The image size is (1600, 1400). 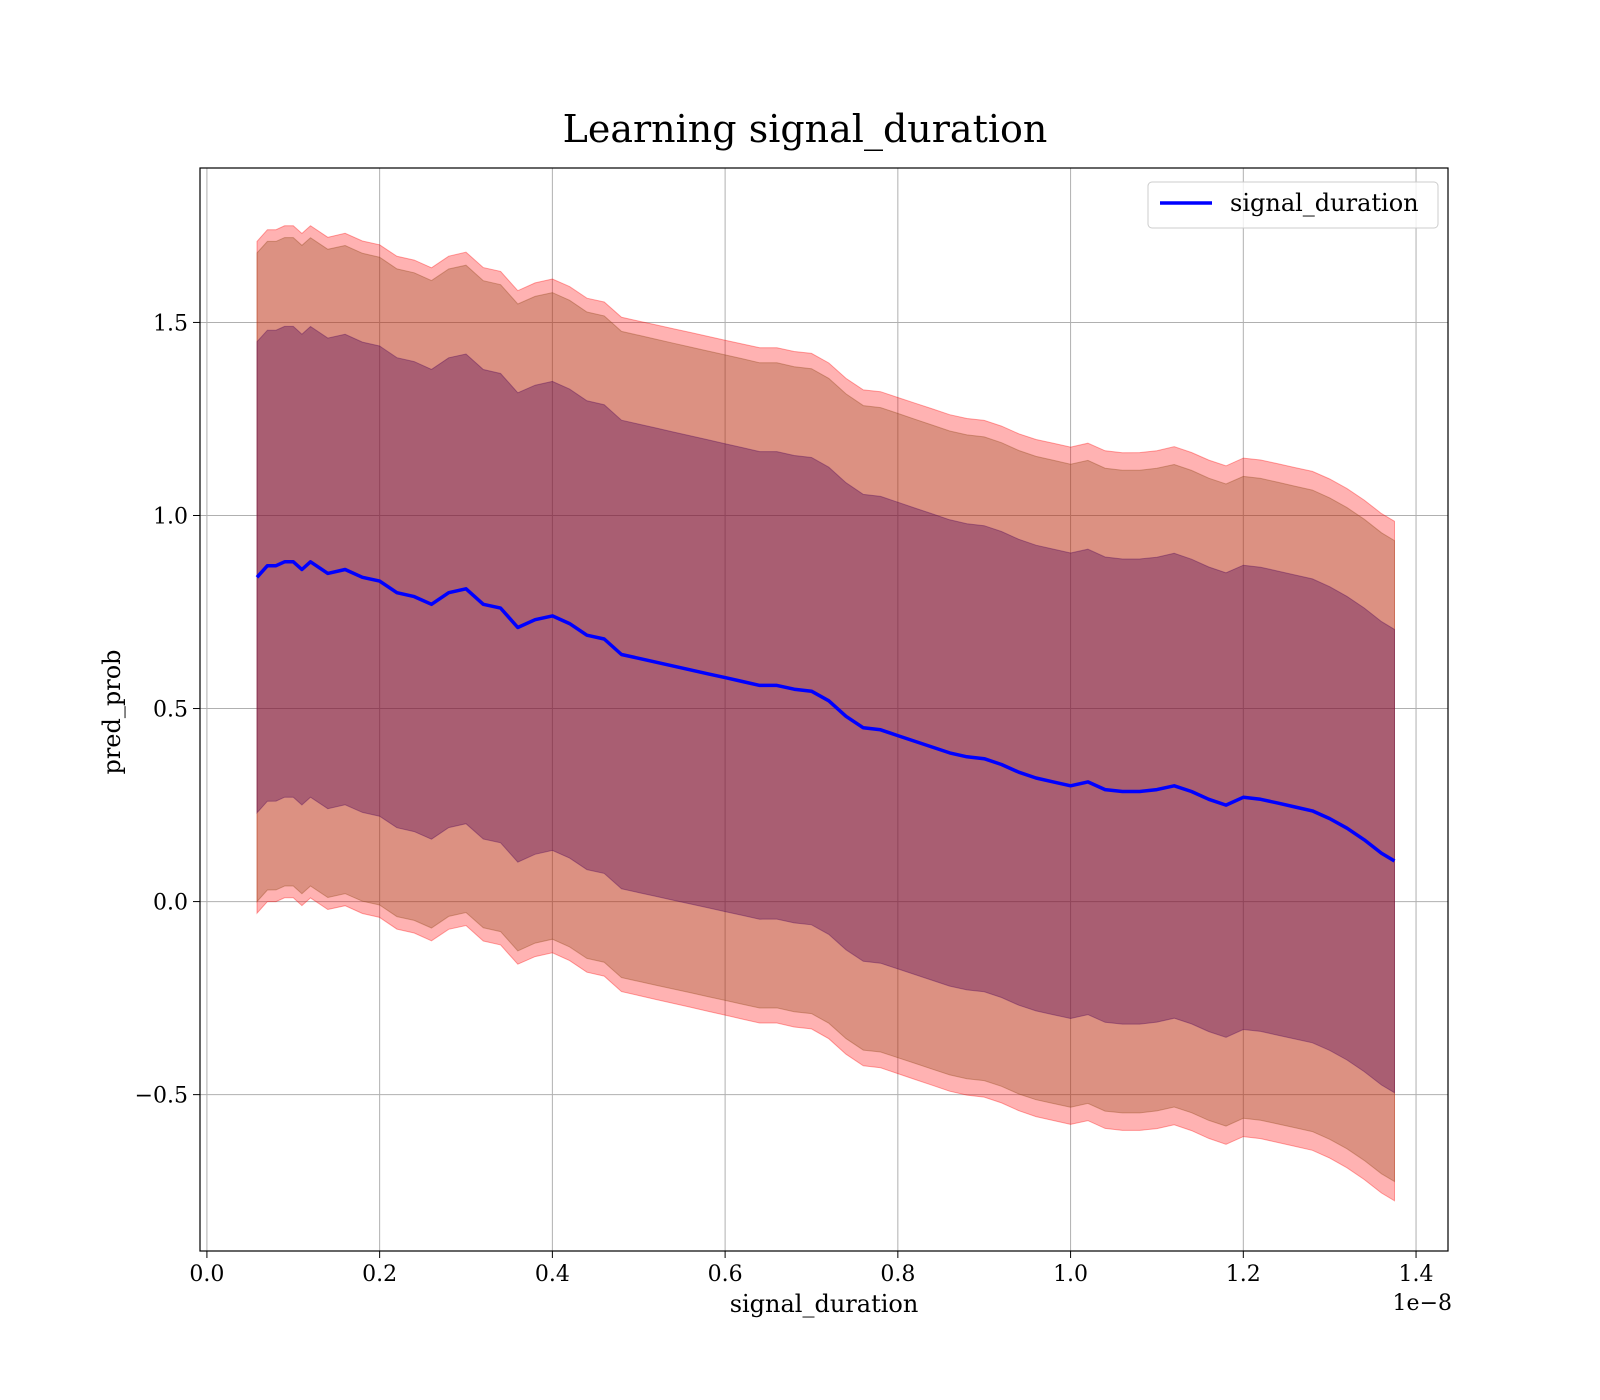 I want to click on x-tick-label: 0.4, so click(x=552, y=1274).